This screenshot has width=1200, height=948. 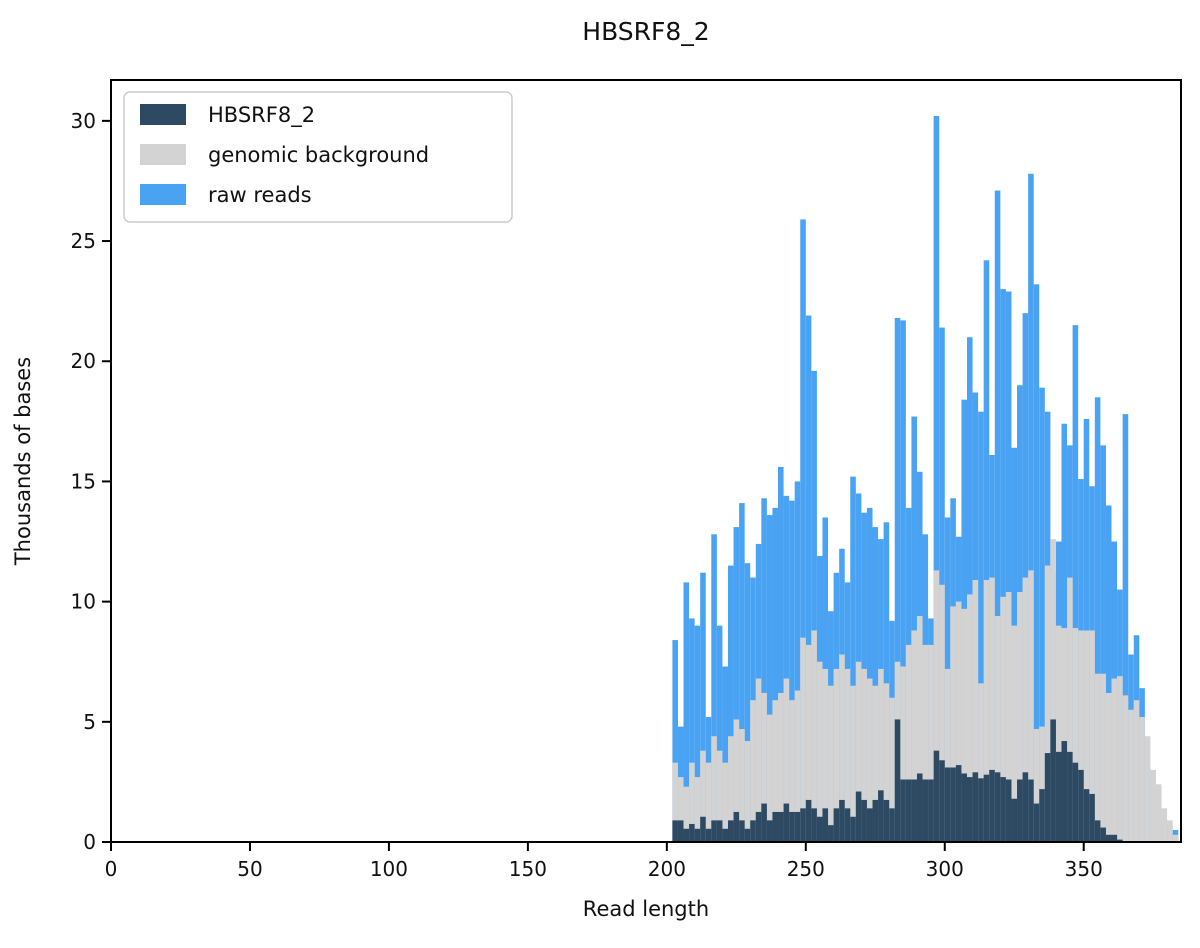 What do you see at coordinates (163, 154) in the screenshot?
I see `legend-swatch-genomic-background` at bounding box center [163, 154].